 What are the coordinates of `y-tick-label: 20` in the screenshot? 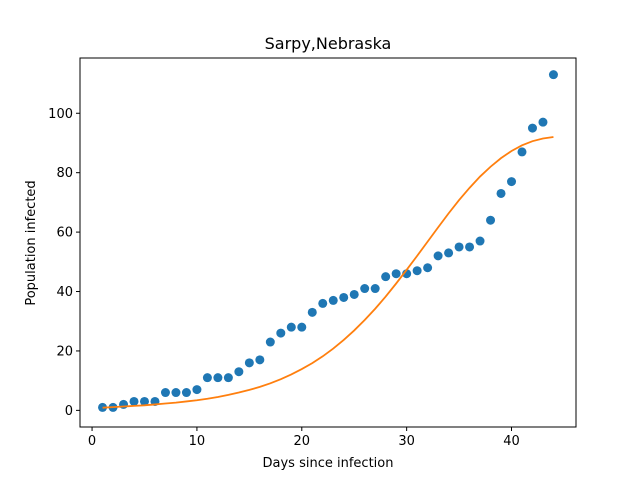 It's located at (64, 351).